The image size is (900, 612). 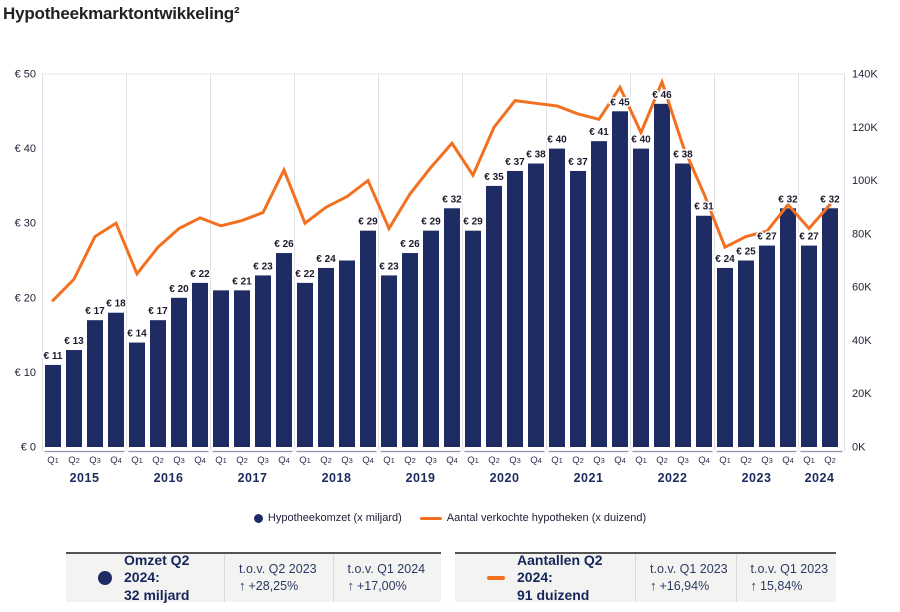 What do you see at coordinates (620, 102) in the screenshot?
I see `bar-value-label: € 45` at bounding box center [620, 102].